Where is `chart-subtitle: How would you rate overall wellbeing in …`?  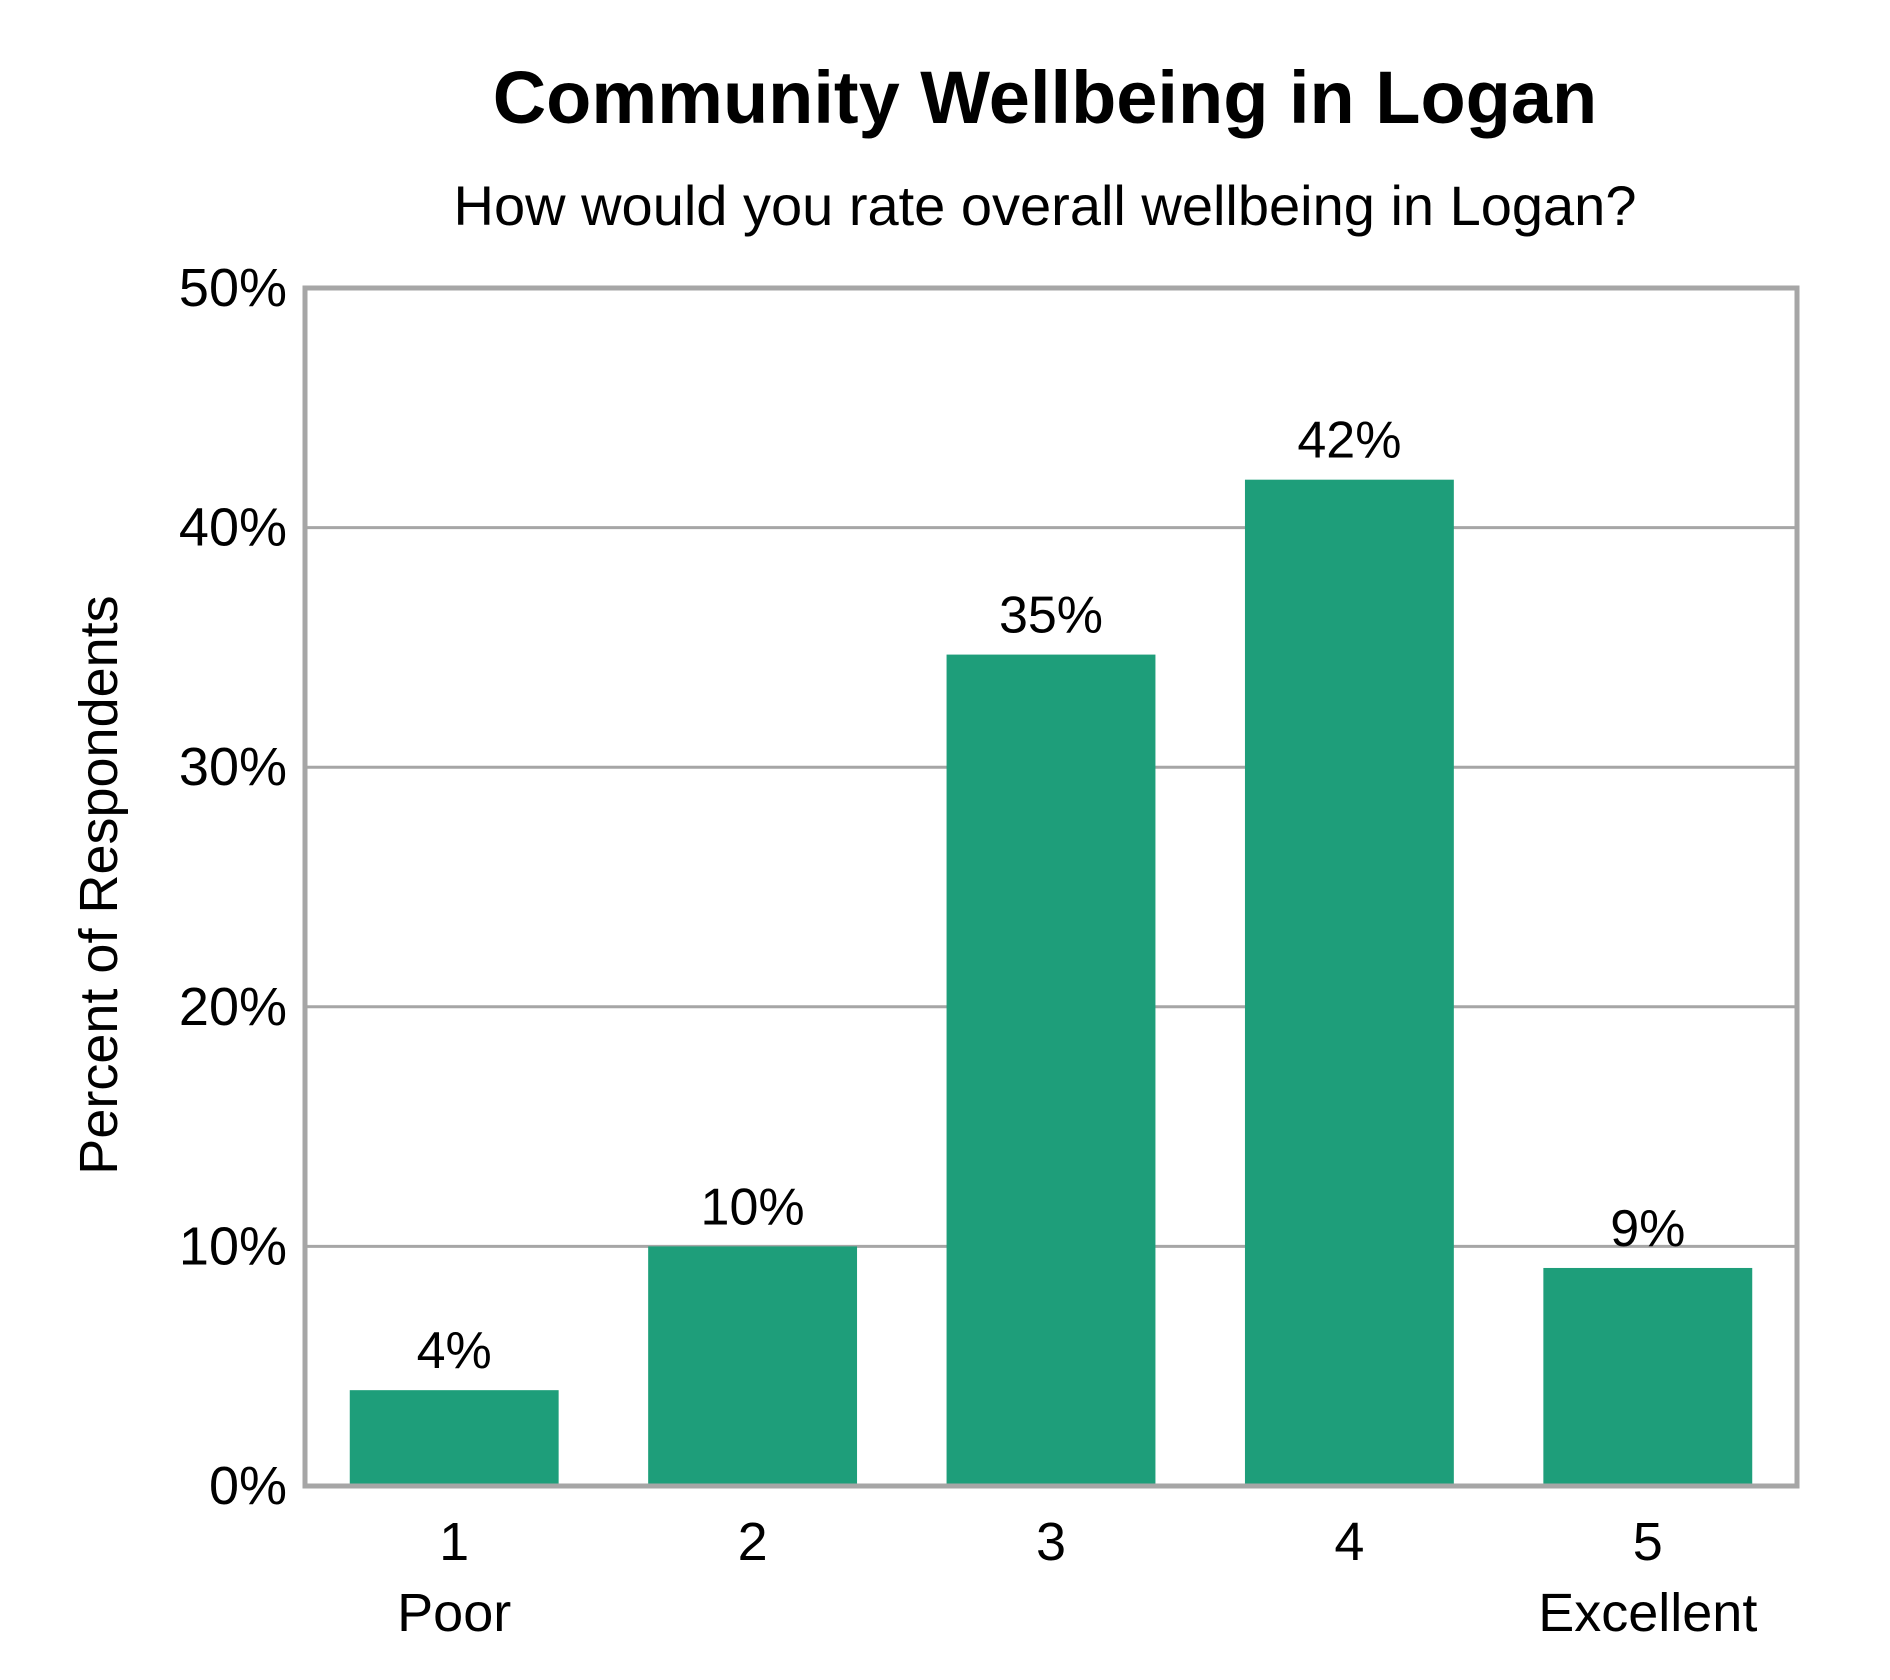 chart-subtitle: How would you rate overall wellbeing in … is located at coordinates (1045, 205).